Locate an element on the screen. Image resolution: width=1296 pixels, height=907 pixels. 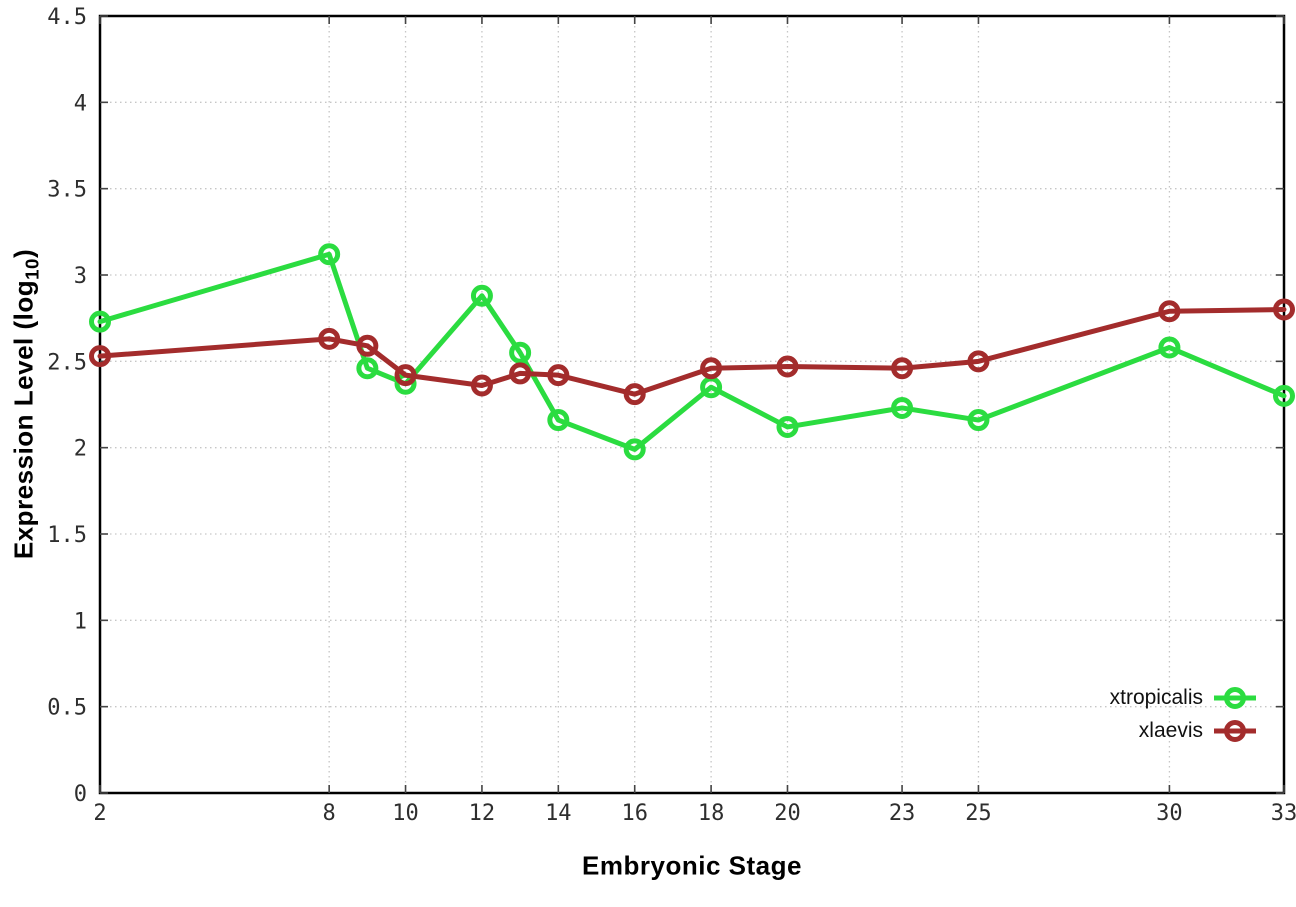
svg-text: 25 is located at coordinates (978, 813).